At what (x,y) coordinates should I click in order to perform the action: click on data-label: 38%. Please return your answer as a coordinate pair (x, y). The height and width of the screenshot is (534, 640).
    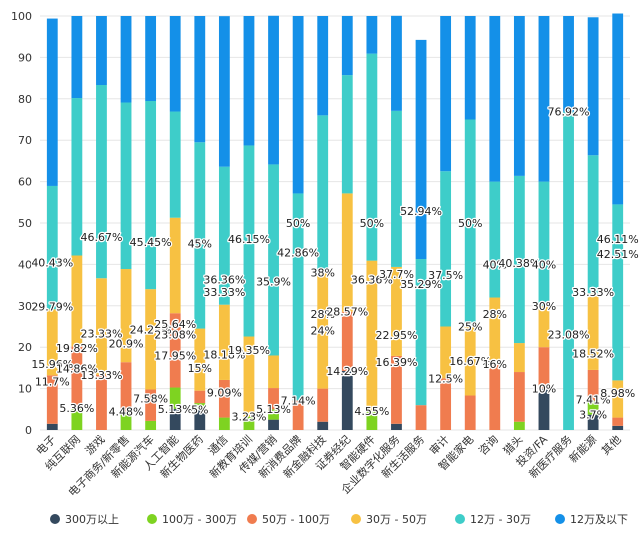
    Looking at the image, I should click on (322, 273).